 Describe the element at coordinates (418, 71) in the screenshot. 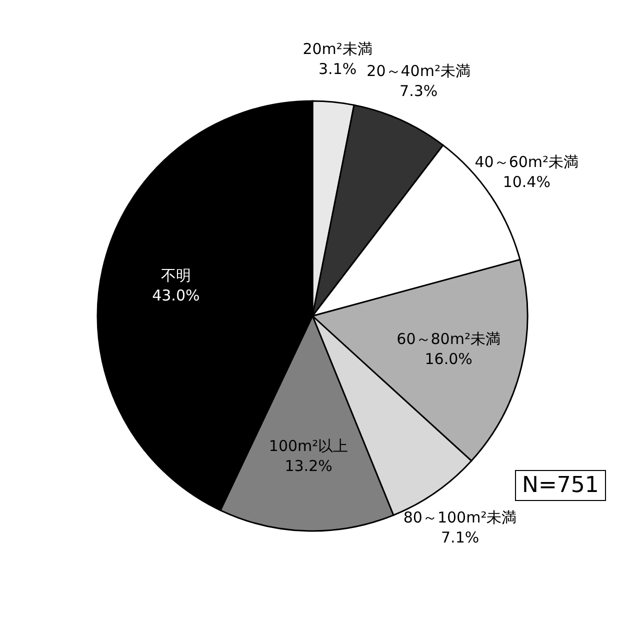

I see `slice-label: 20～40m²未満` at that location.